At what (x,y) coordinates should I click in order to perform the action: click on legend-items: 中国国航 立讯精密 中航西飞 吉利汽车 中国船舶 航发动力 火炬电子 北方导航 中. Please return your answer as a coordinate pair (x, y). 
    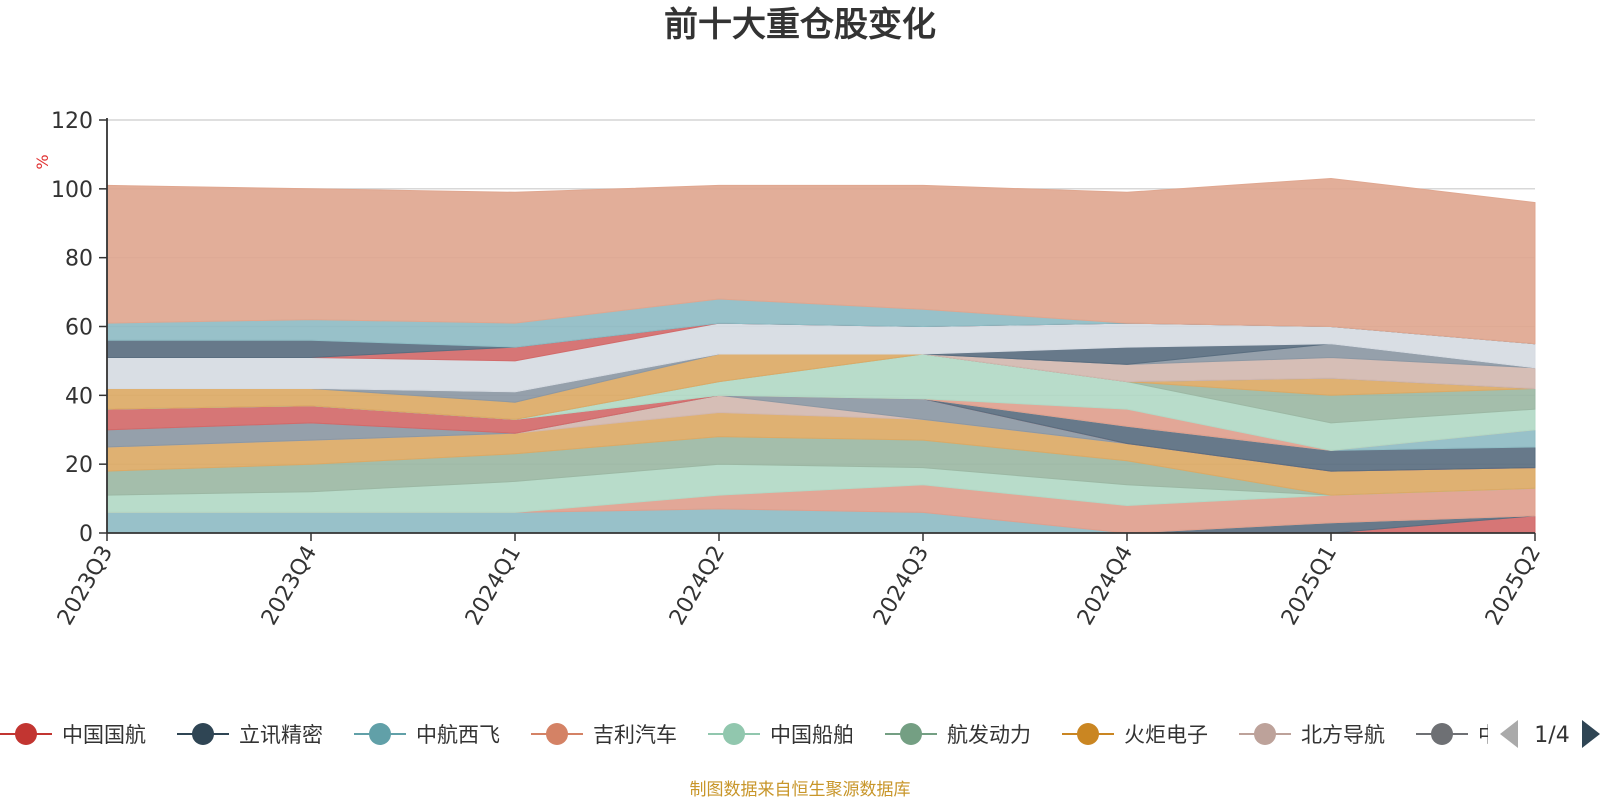
    Looking at the image, I should click on (749, 735).